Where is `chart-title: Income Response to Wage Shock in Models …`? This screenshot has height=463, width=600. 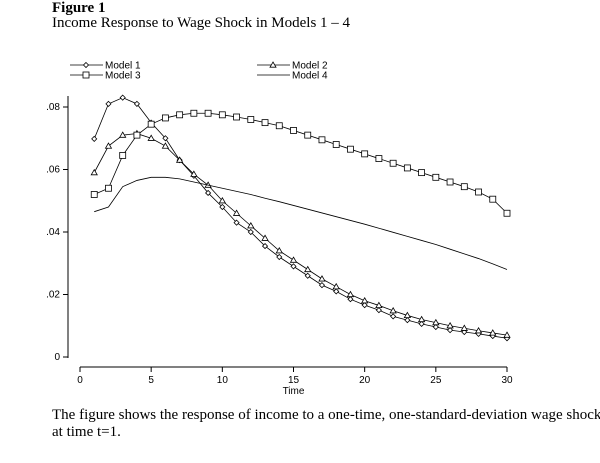 chart-title: Income Response to Wage Shock in Models … is located at coordinates (201, 23).